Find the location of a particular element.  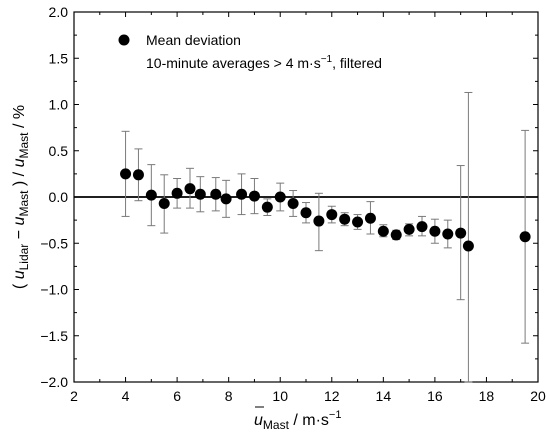

x-tick-label: 6 is located at coordinates (177, 396).